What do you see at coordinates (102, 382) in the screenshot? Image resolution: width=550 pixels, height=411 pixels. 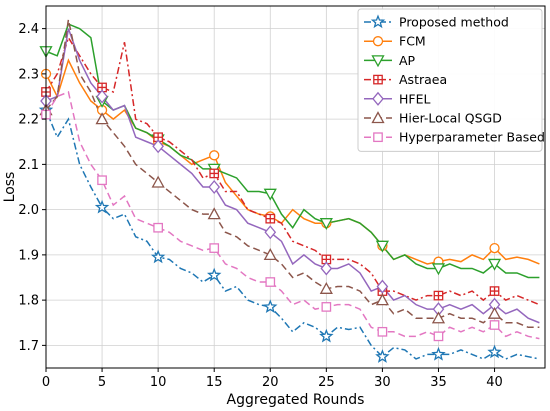 I see `x-tick-label: 5` at bounding box center [102, 382].